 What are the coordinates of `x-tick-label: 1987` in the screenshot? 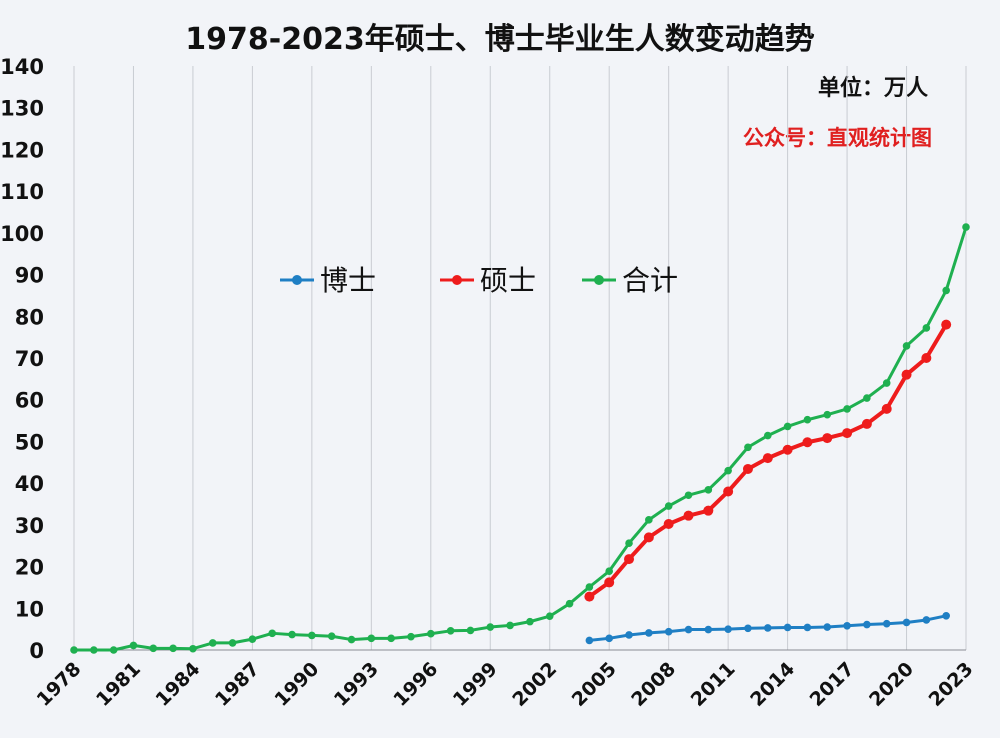 It's located at (237, 684).